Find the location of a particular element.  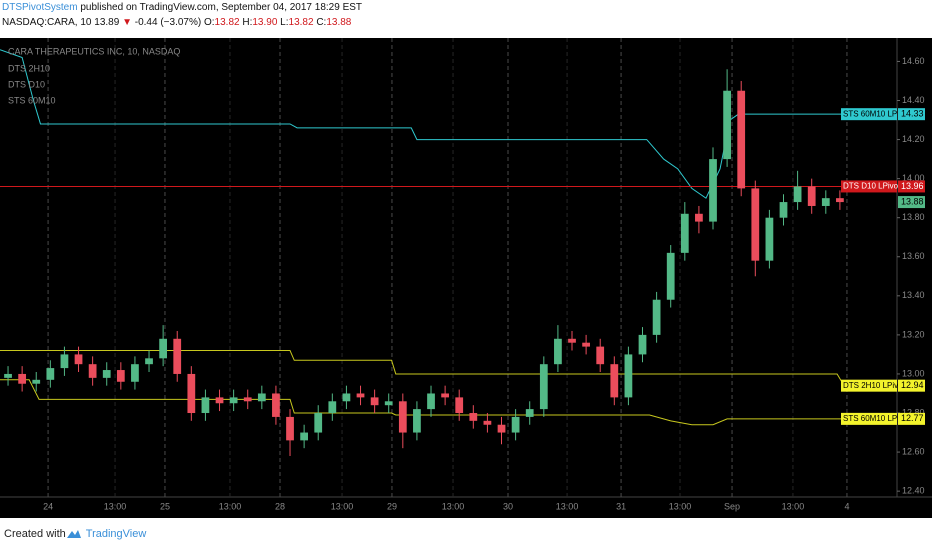

value-label: 12.77 is located at coordinates (912, 418).